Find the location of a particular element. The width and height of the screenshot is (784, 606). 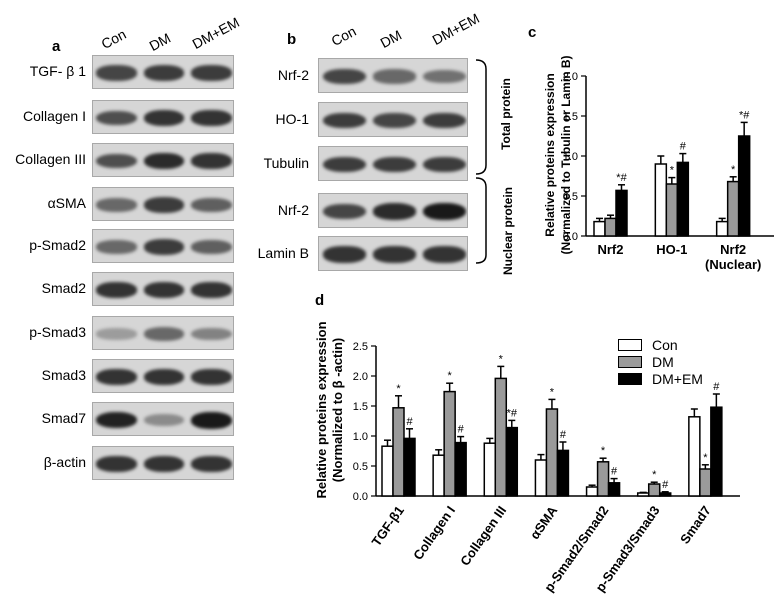

panel-a-row-label-3: αSMA is located at coordinates (66, 203).